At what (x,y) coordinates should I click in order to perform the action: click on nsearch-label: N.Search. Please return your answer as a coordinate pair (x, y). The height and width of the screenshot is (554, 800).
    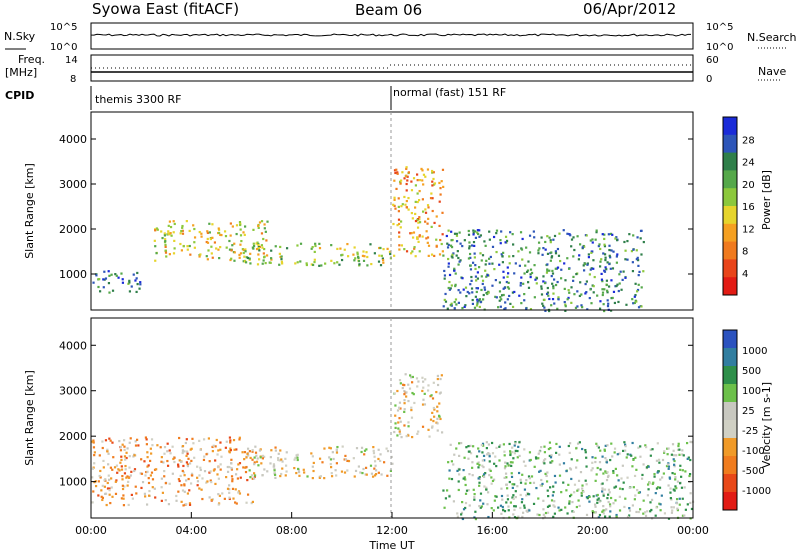
    Looking at the image, I should click on (772, 37).